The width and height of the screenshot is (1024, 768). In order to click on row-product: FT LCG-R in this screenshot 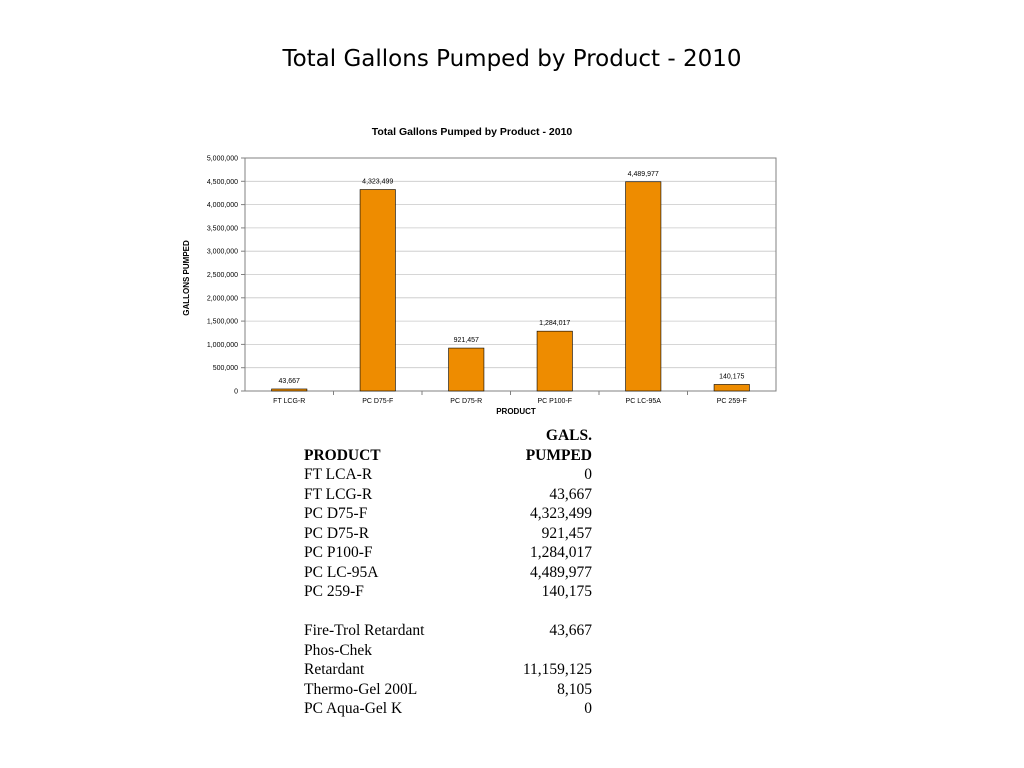, I will do `click(338, 494)`.